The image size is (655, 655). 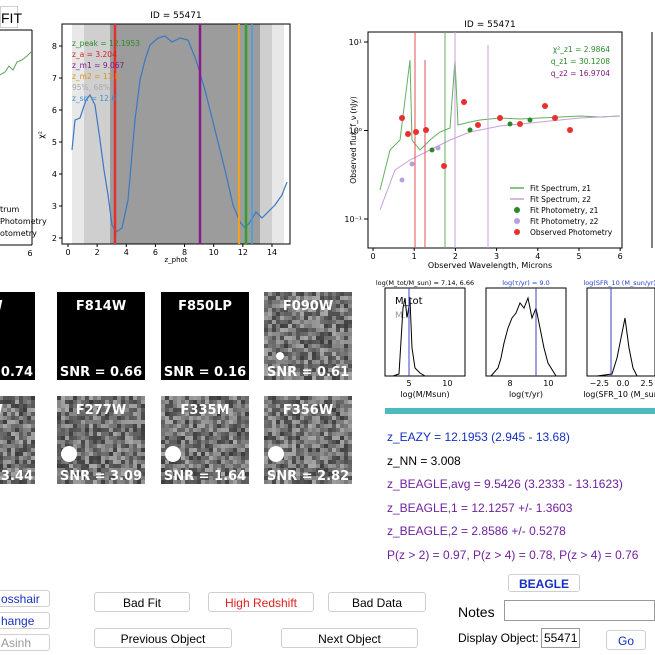 What do you see at coordinates (214, 252) in the screenshot?
I see `x-tick-label: 10` at bounding box center [214, 252].